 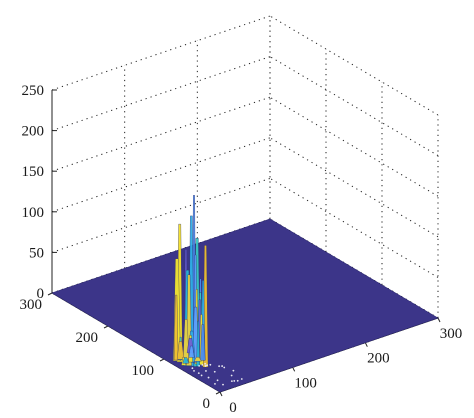 I want to click on y-tick-label: 100, so click(x=143, y=371).